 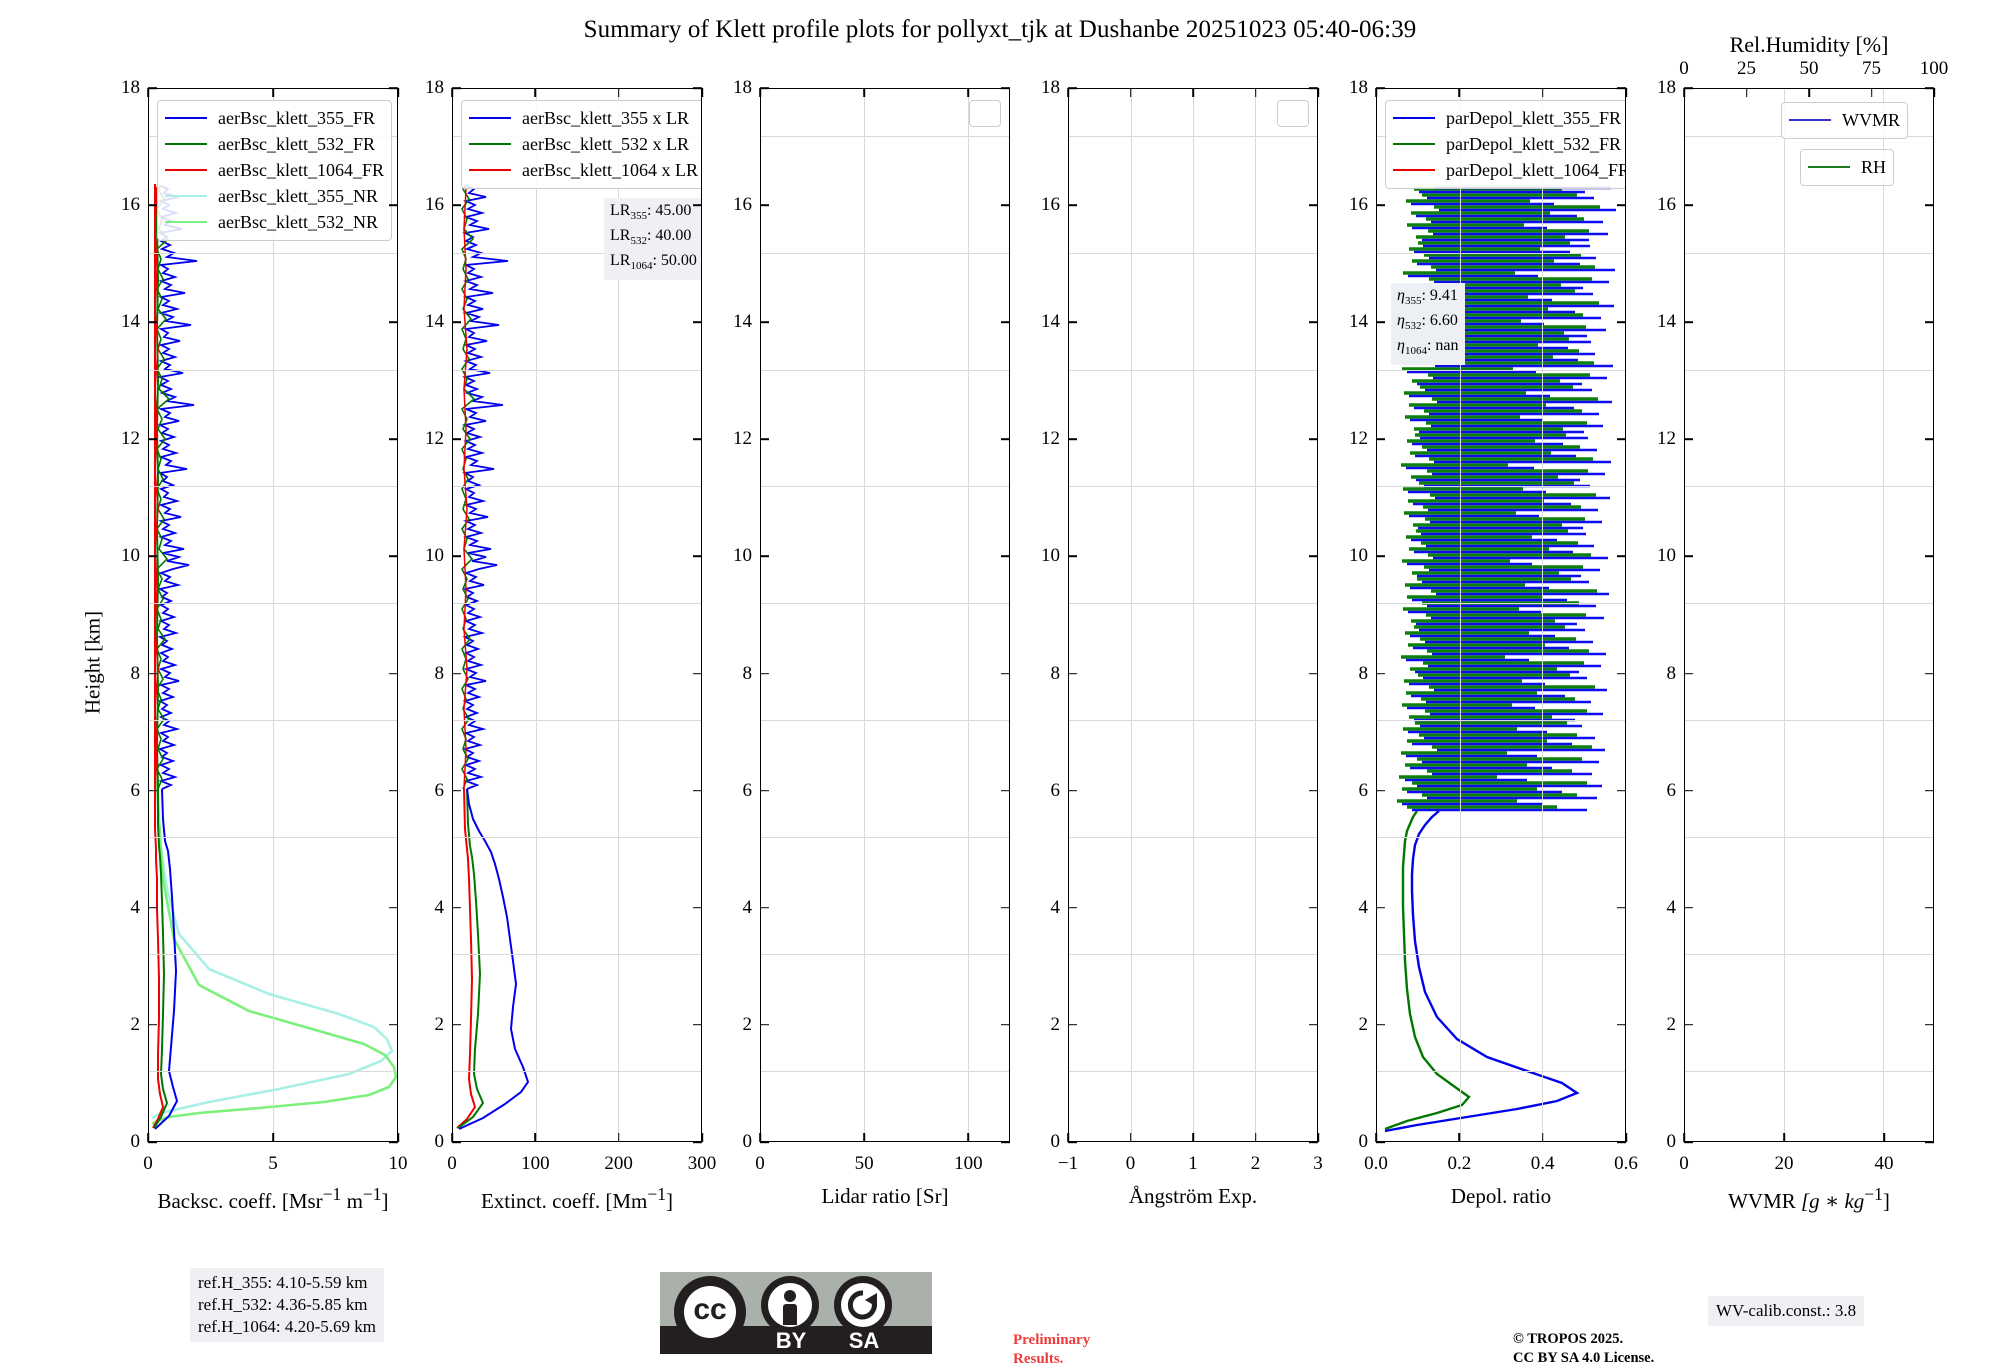 I want to click on lr-1064-subscript: 1064, so click(x=641, y=266).